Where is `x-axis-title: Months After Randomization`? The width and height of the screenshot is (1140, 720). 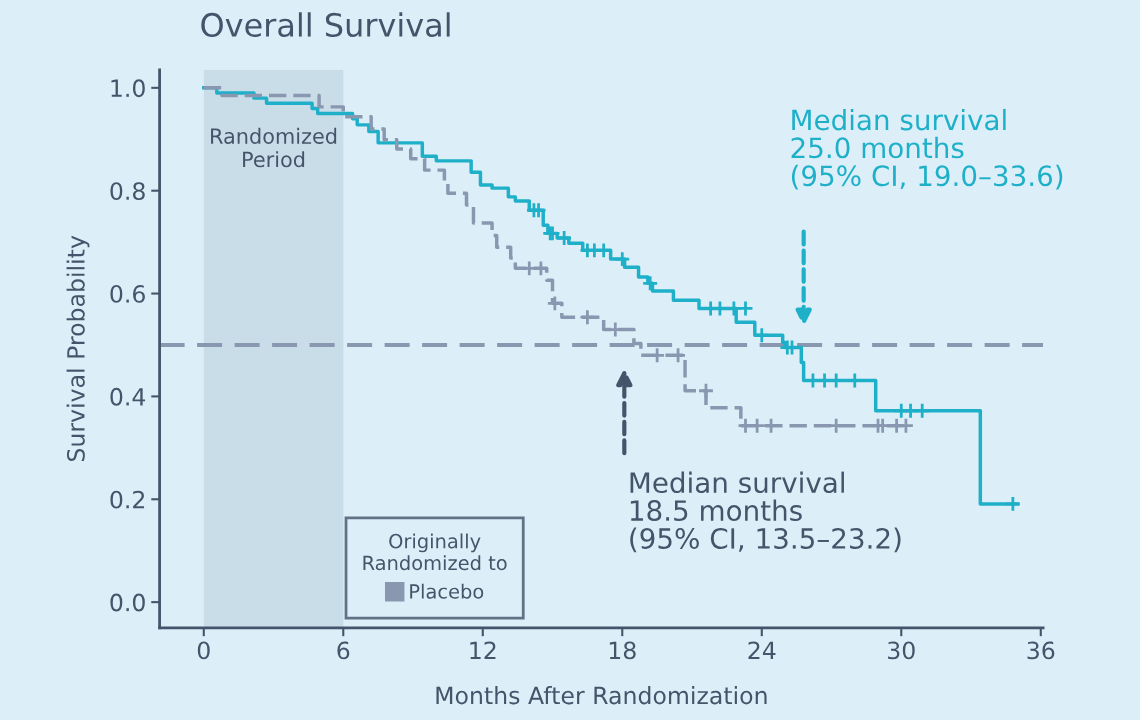 x-axis-title: Months After Randomization is located at coordinates (601, 695).